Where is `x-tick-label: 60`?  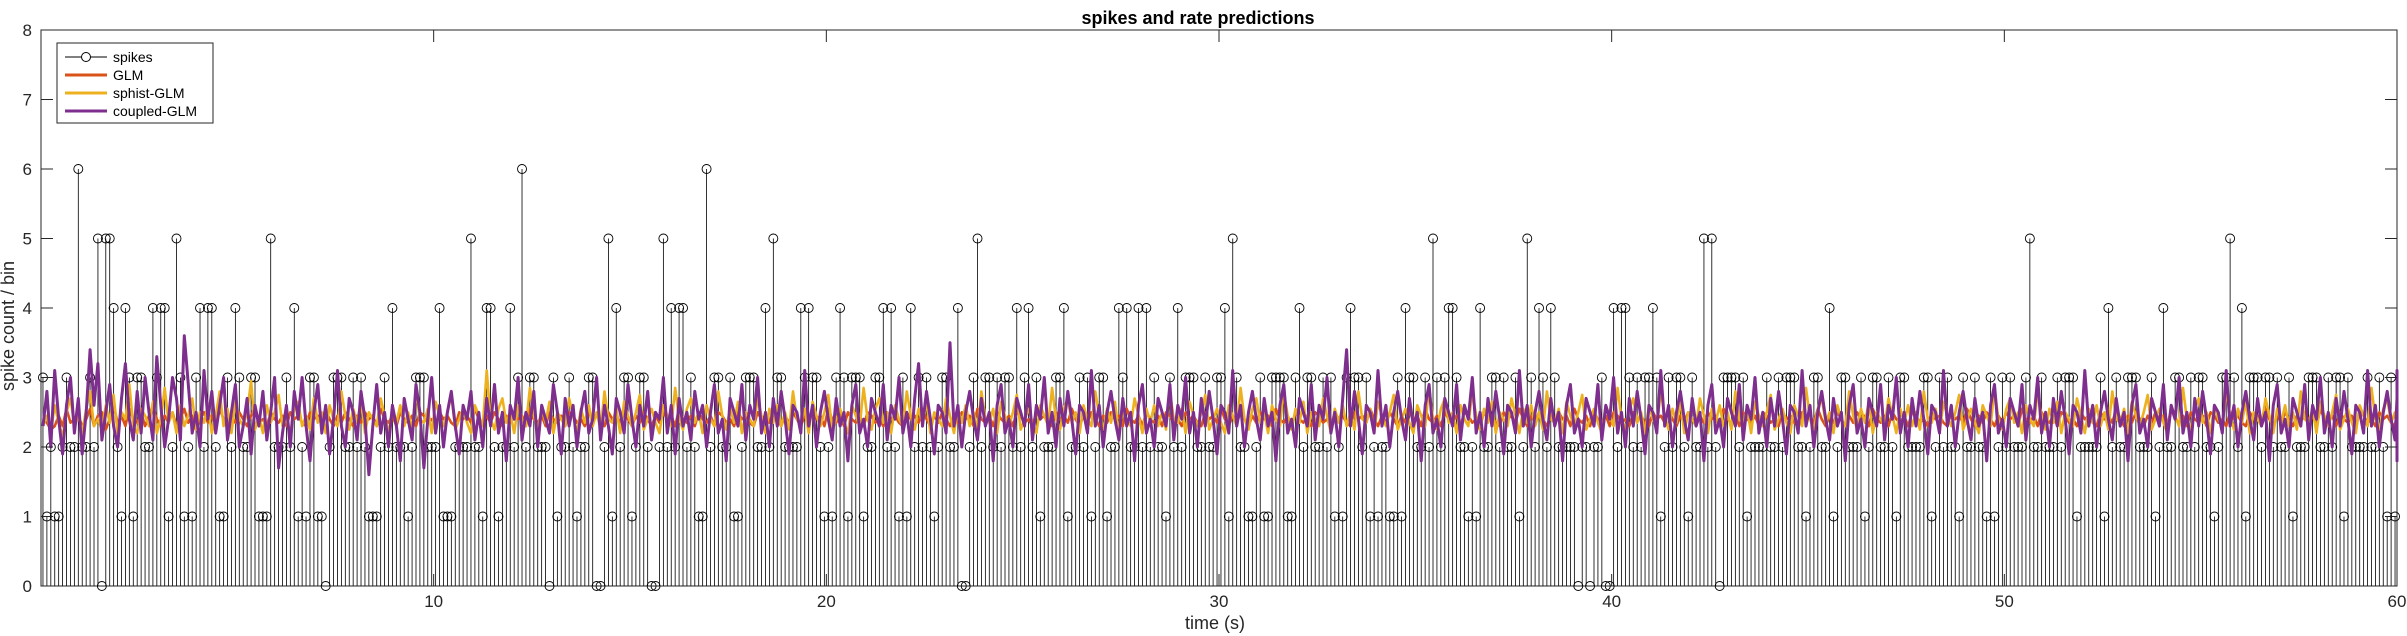
x-tick-label: 60 is located at coordinates (2397, 601).